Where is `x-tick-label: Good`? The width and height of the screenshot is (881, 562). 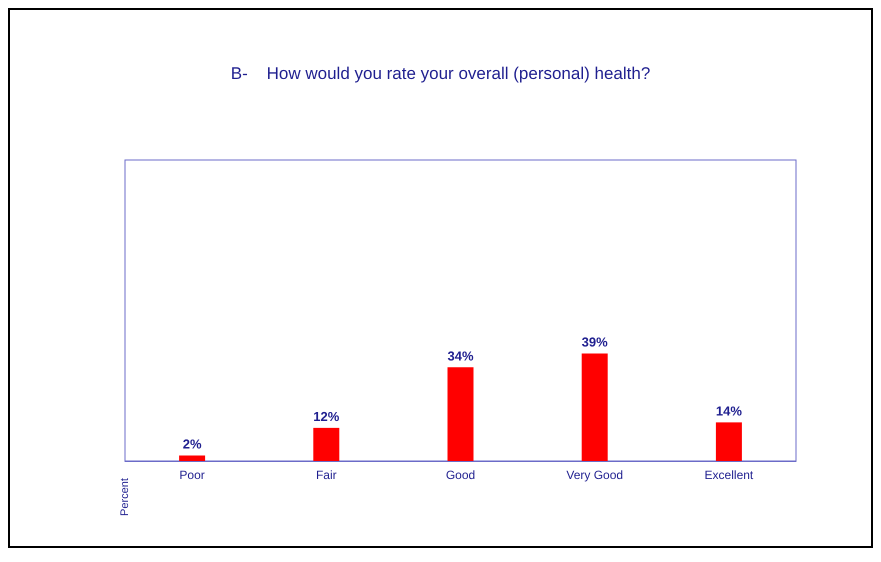
x-tick-label: Good is located at coordinates (461, 475).